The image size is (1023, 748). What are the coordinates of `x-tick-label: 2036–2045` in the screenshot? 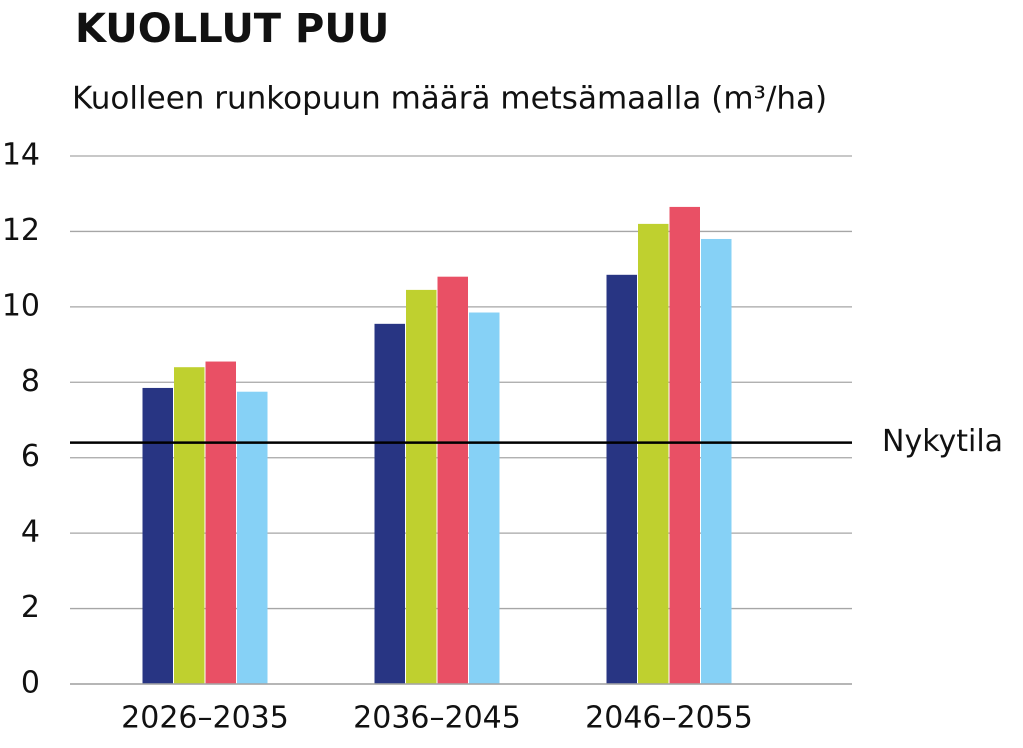 It's located at (437, 718).